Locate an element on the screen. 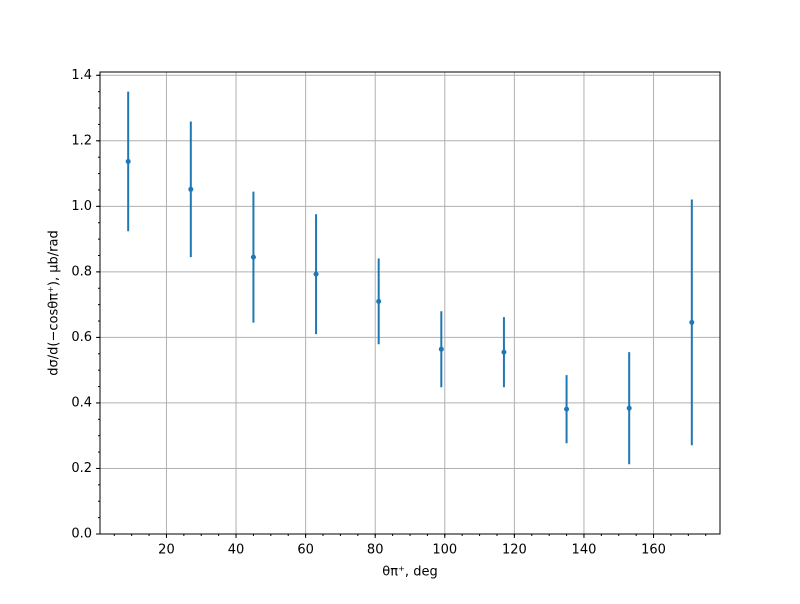 The width and height of the screenshot is (800, 604). y-tick-label: 0.0 is located at coordinates (81, 534).